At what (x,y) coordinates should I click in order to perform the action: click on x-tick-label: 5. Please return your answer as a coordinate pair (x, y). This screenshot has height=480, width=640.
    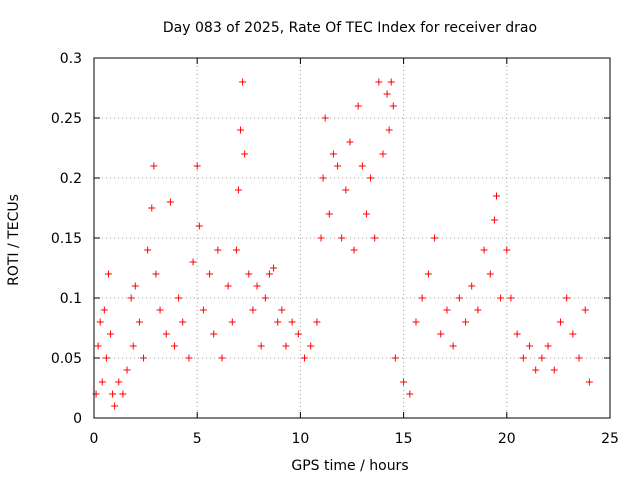
    Looking at the image, I should click on (197, 439).